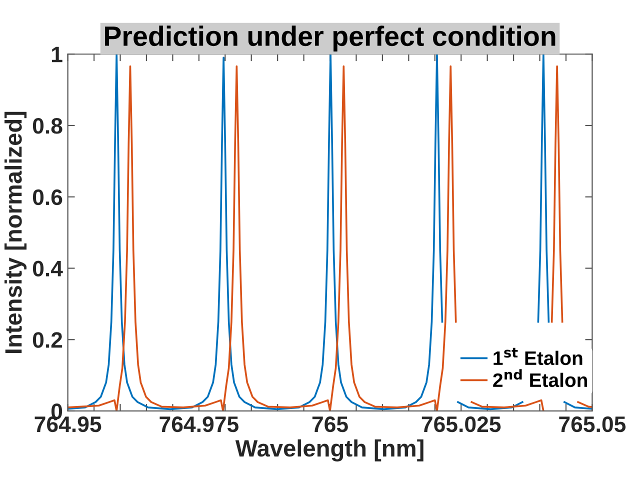 The image size is (628, 479). What do you see at coordinates (47, 197) in the screenshot?
I see `y-tick-label: 0.6` at bounding box center [47, 197].